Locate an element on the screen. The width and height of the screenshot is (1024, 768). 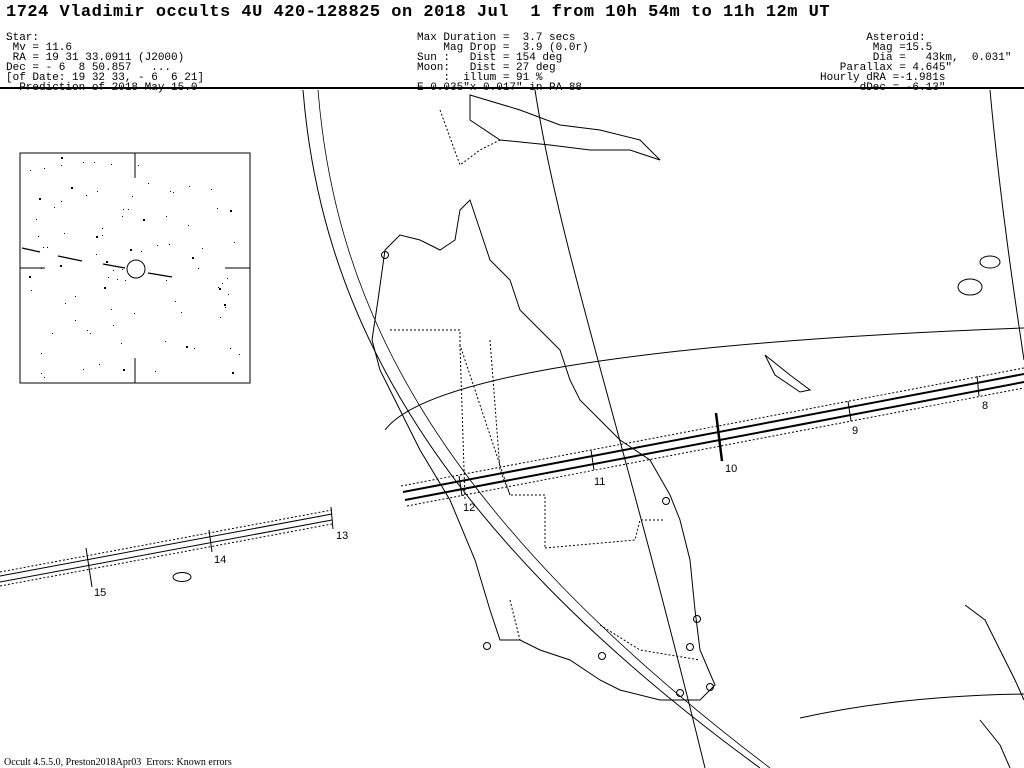
new-guinea-coast is located at coordinates (565, 127).